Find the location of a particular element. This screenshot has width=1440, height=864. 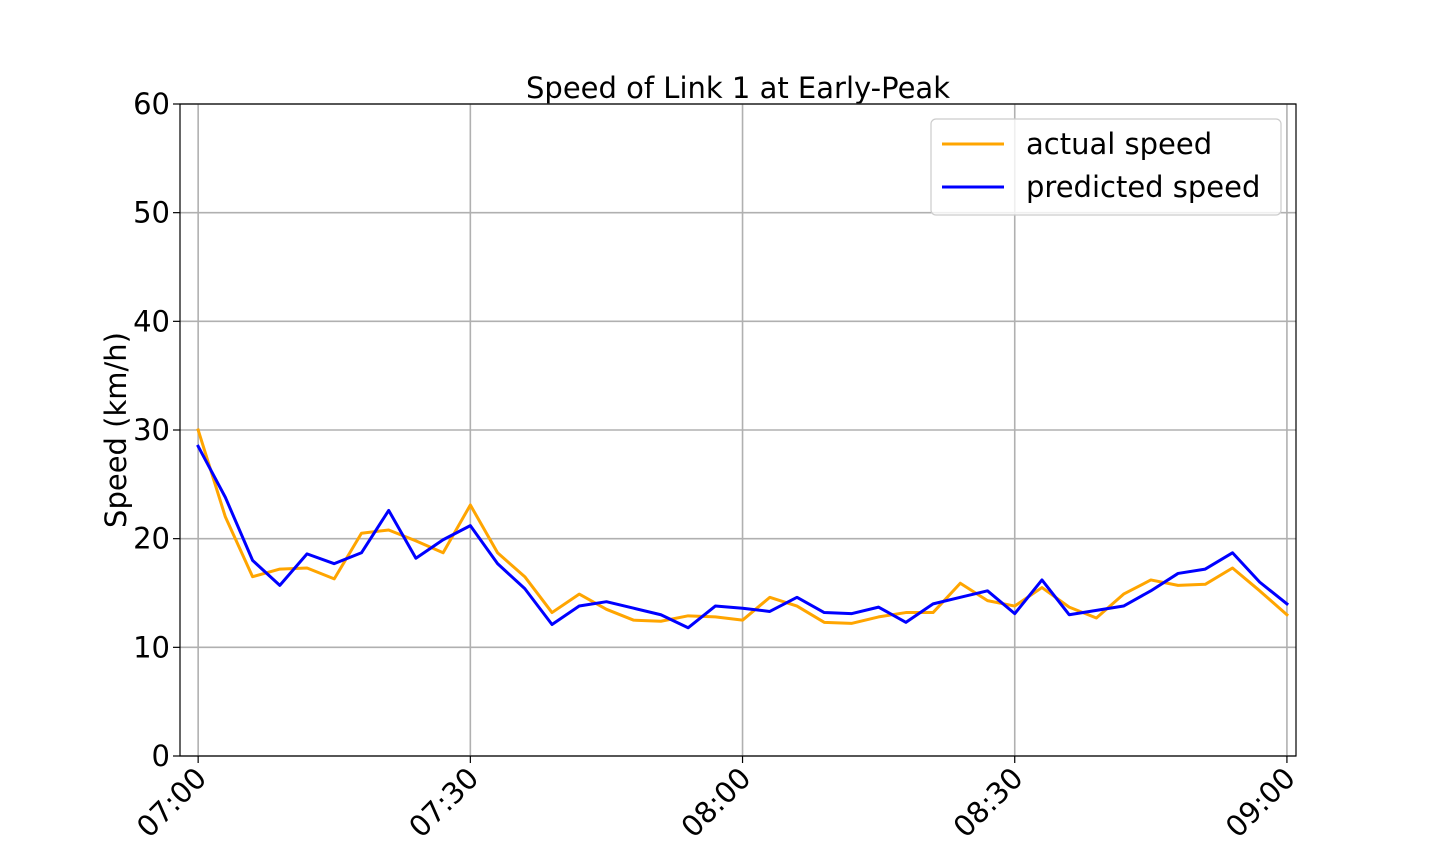

legend-box is located at coordinates (1106, 167).